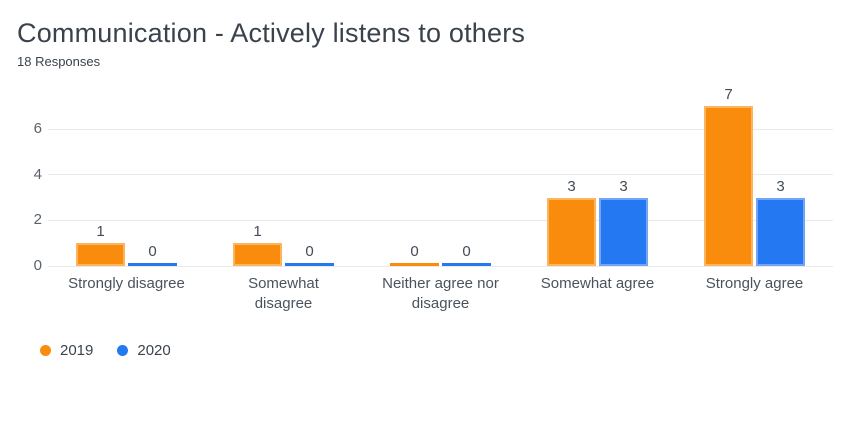 The height and width of the screenshot is (425, 850). I want to click on bar-with-label: 7, so click(728, 176).